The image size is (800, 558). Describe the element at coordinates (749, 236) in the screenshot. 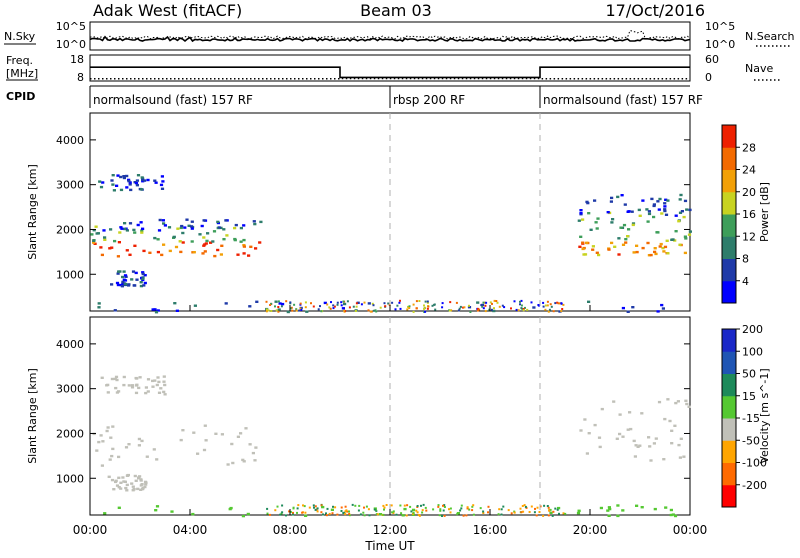

I see `colorbar-tick-label: 12` at that location.